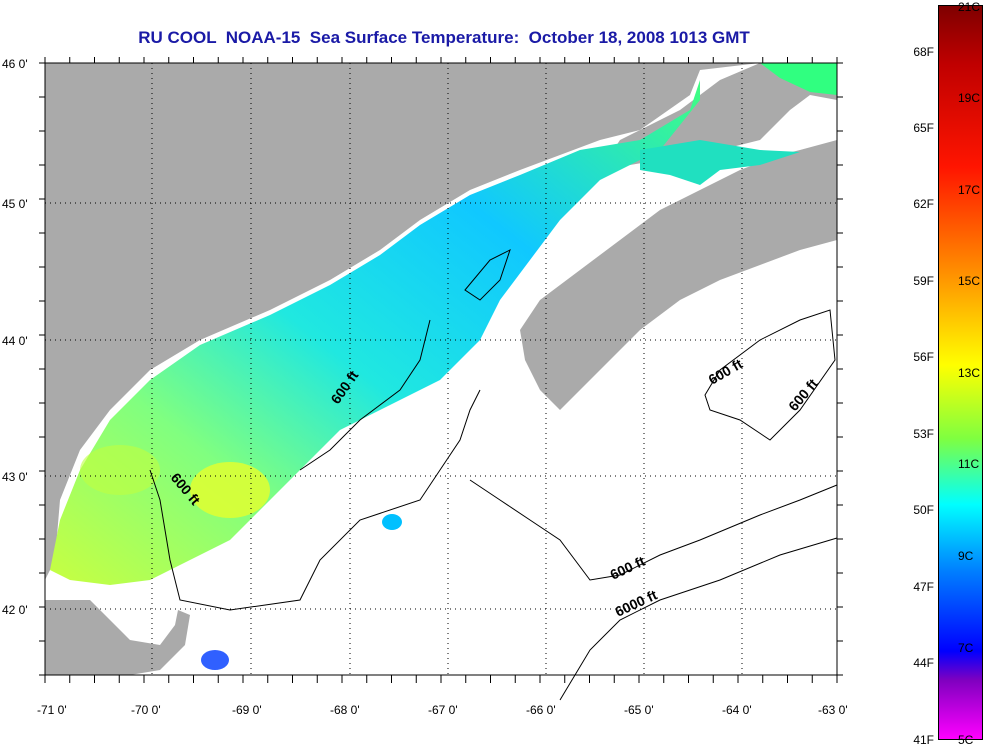 The image size is (984, 754). I want to click on temperature-colorbar, so click(960, 372).